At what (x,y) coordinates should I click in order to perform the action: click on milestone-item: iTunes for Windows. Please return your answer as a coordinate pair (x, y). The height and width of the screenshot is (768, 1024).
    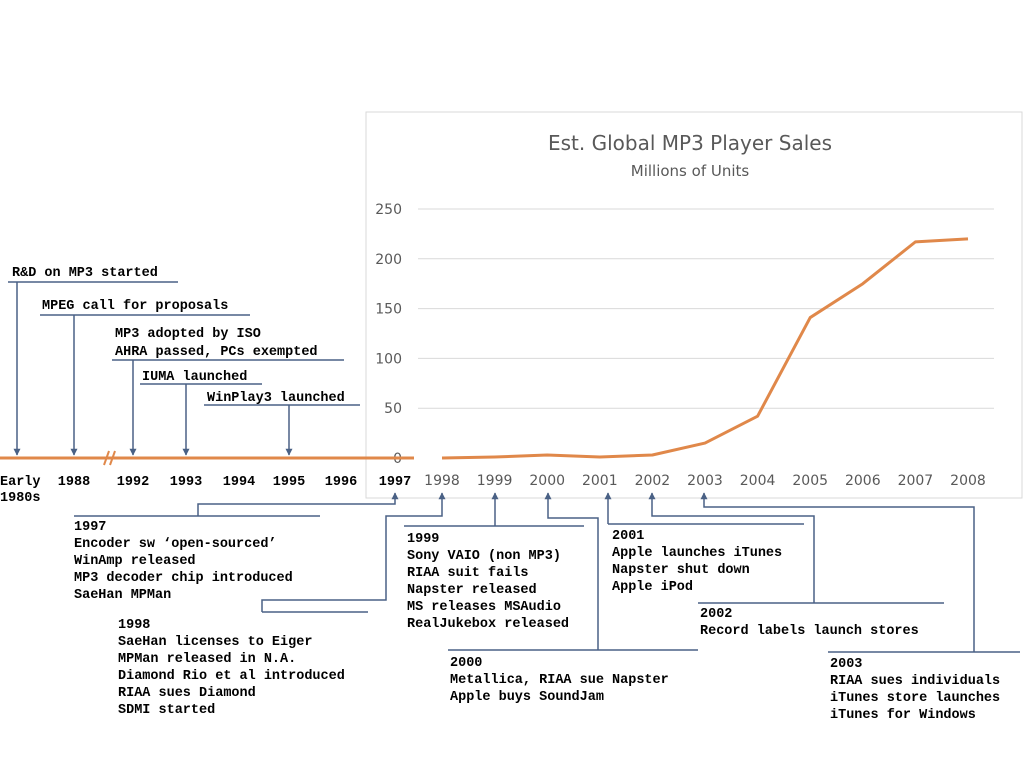
    Looking at the image, I should click on (903, 715).